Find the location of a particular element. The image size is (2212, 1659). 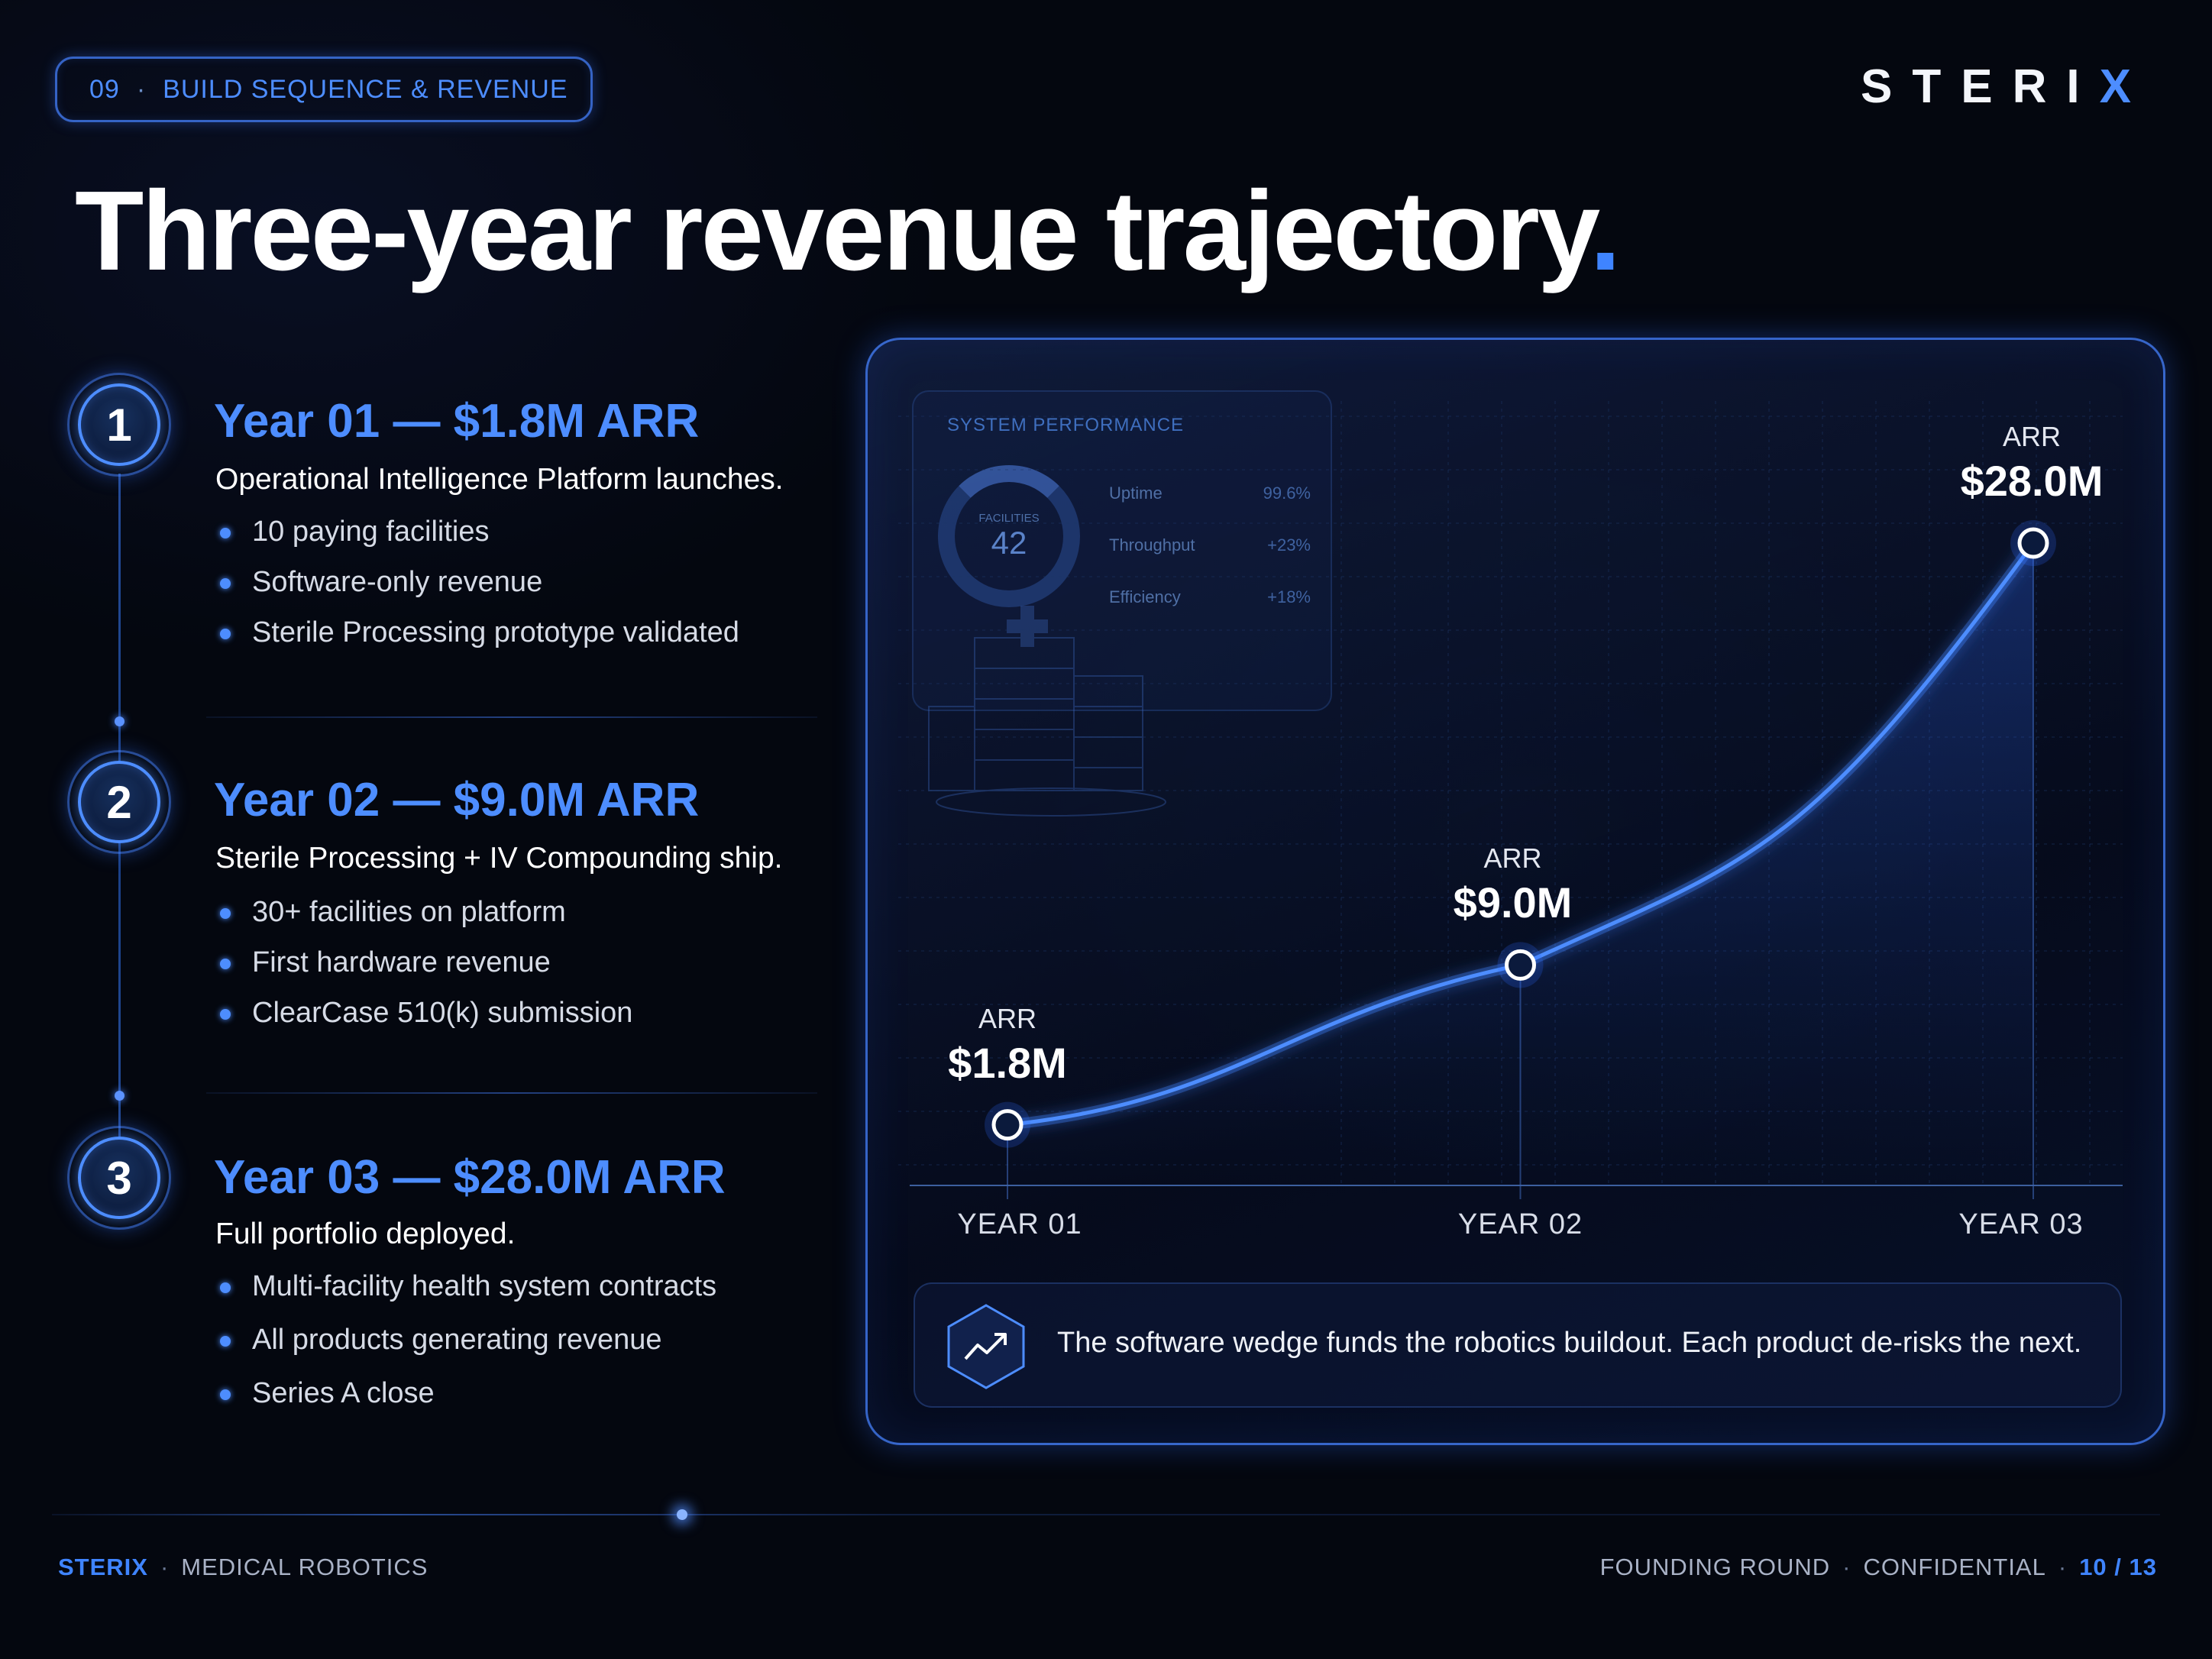

bullet-text: All products generating revenue is located at coordinates (457, 1340).